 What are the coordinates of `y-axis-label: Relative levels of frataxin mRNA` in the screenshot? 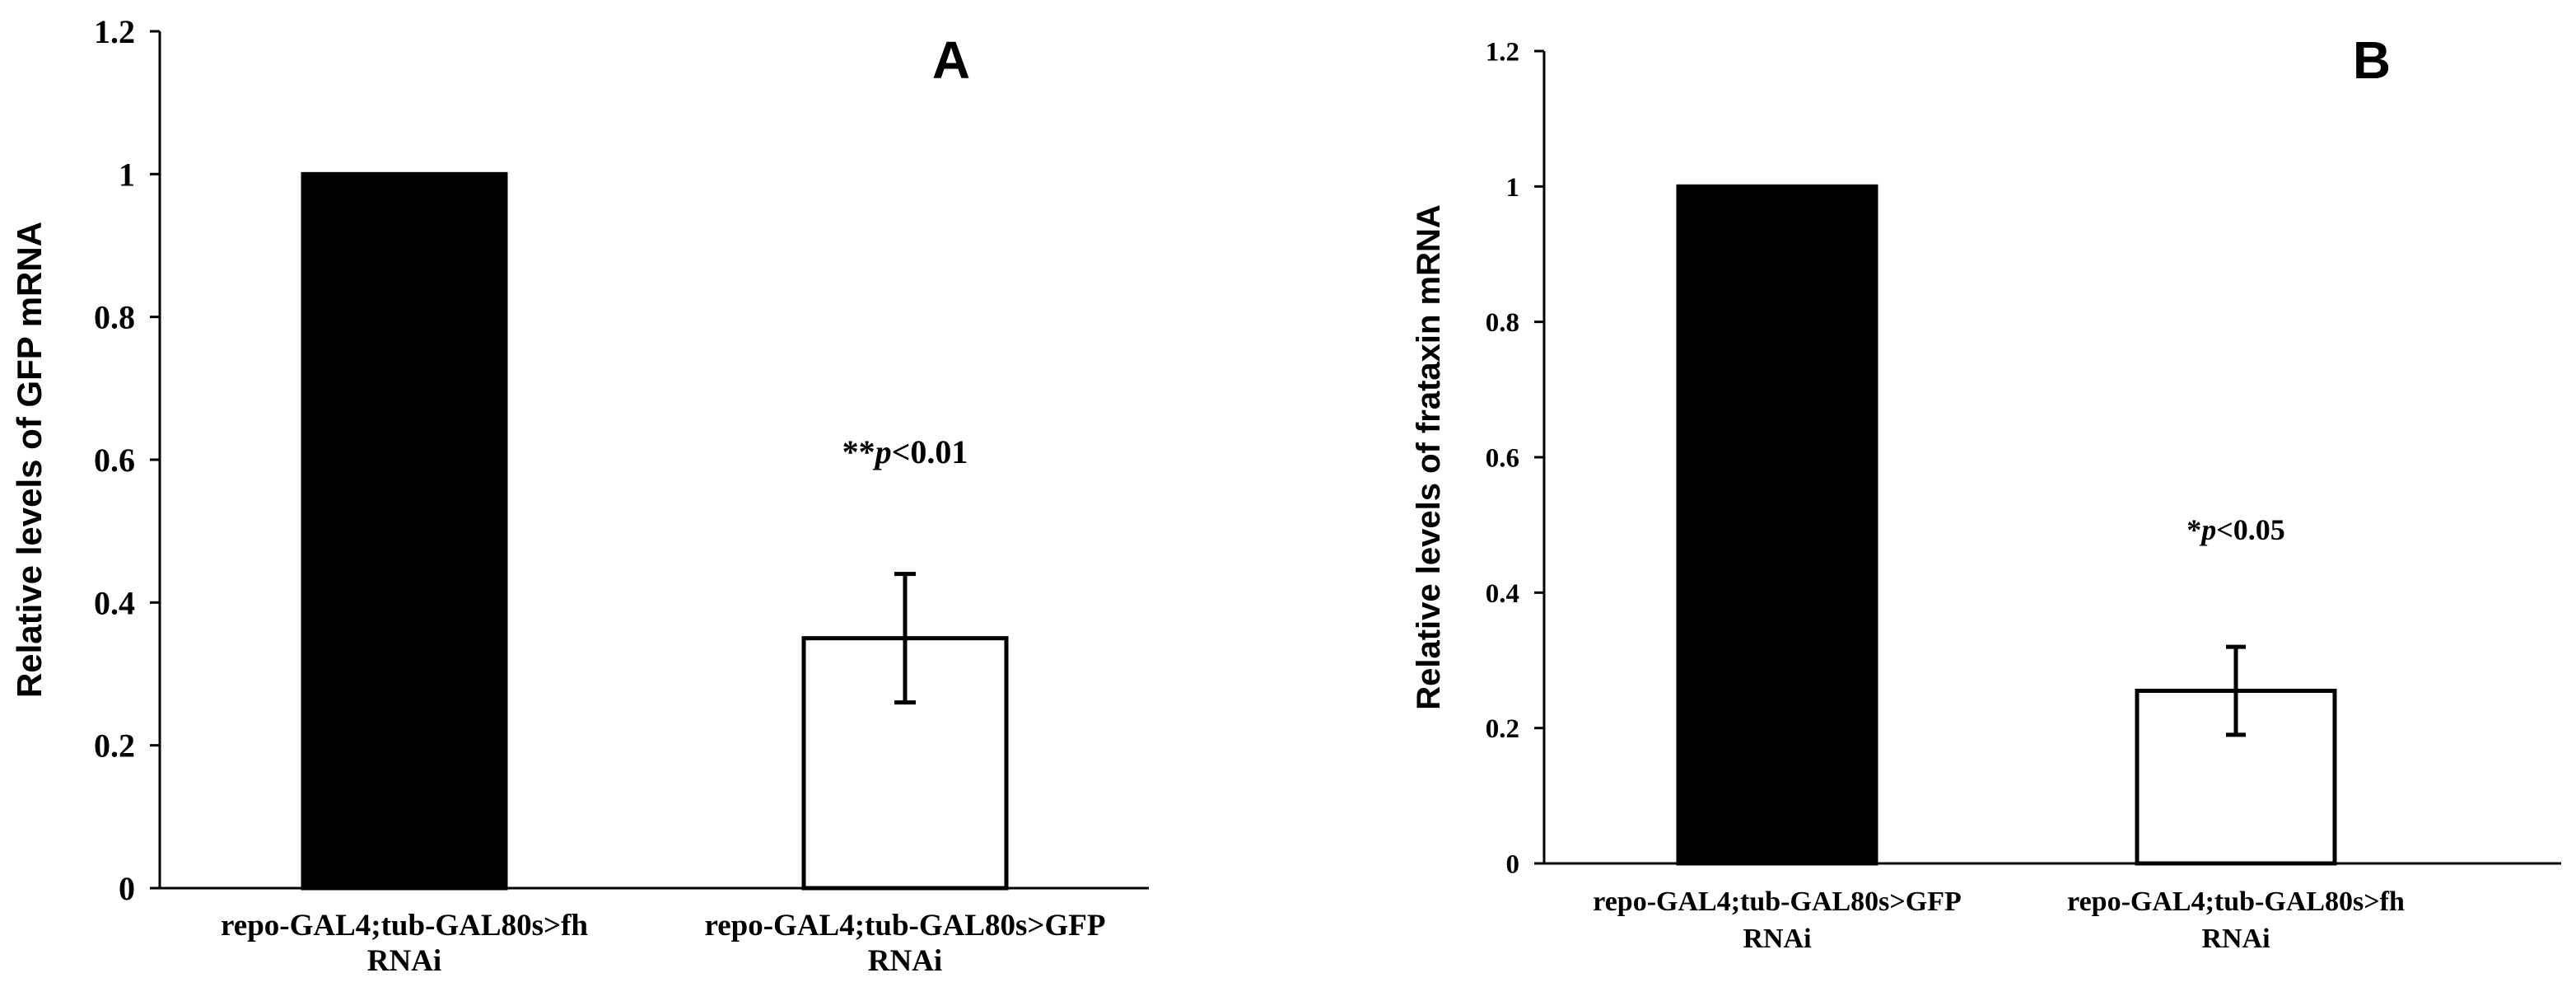 It's located at (1429, 457).